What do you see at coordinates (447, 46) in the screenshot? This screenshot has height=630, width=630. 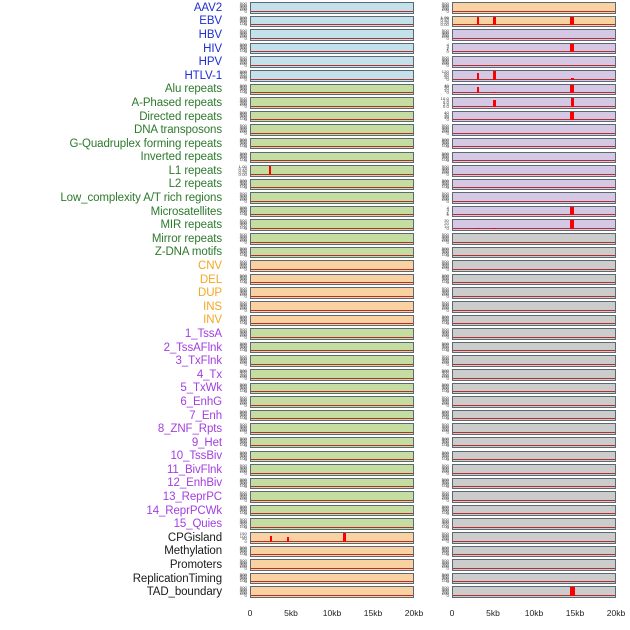 I see `y-tick-label: 3` at bounding box center [447, 46].